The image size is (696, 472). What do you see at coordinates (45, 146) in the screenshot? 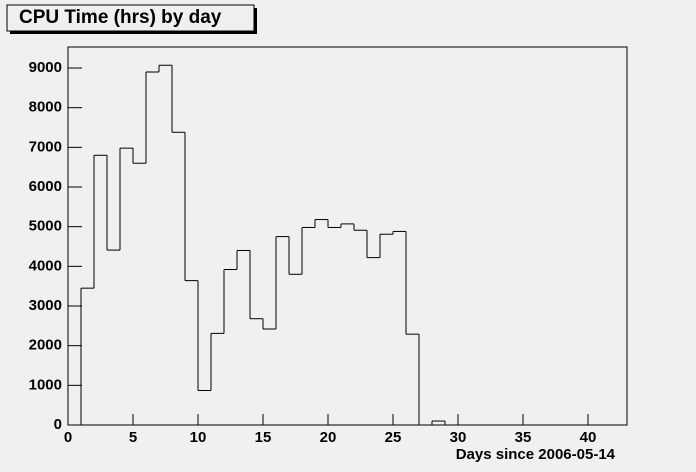
I see `y-tick-label: 7000` at bounding box center [45, 146].